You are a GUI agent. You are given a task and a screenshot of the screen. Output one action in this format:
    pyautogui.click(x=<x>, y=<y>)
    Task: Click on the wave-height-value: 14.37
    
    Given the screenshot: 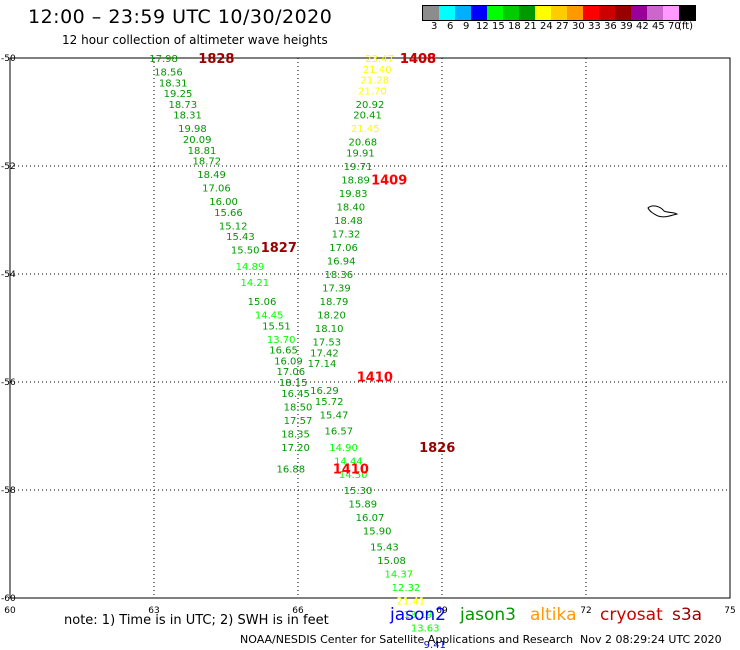 What is the action you would take?
    pyautogui.click(x=398, y=575)
    